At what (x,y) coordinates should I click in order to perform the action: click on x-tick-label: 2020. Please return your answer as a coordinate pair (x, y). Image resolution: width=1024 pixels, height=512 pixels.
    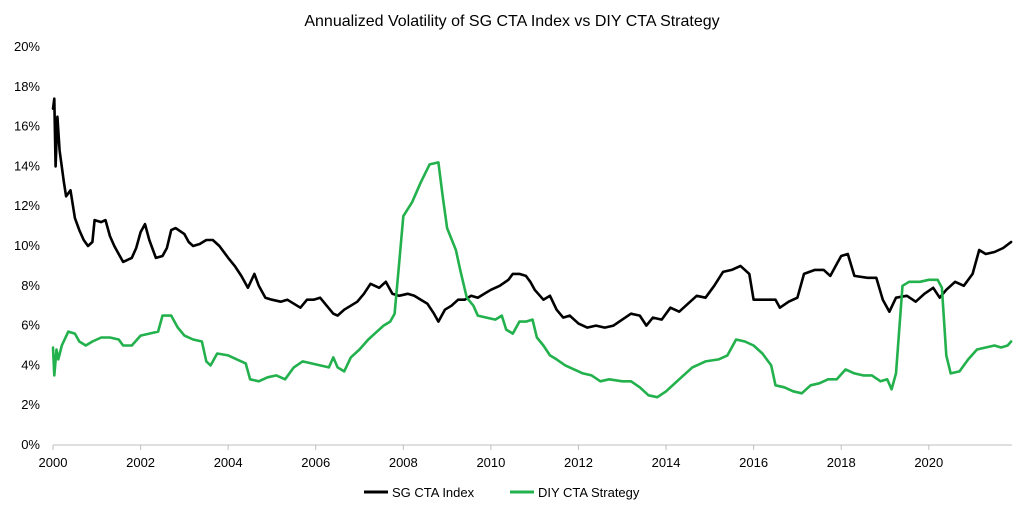
    Looking at the image, I should click on (928, 462).